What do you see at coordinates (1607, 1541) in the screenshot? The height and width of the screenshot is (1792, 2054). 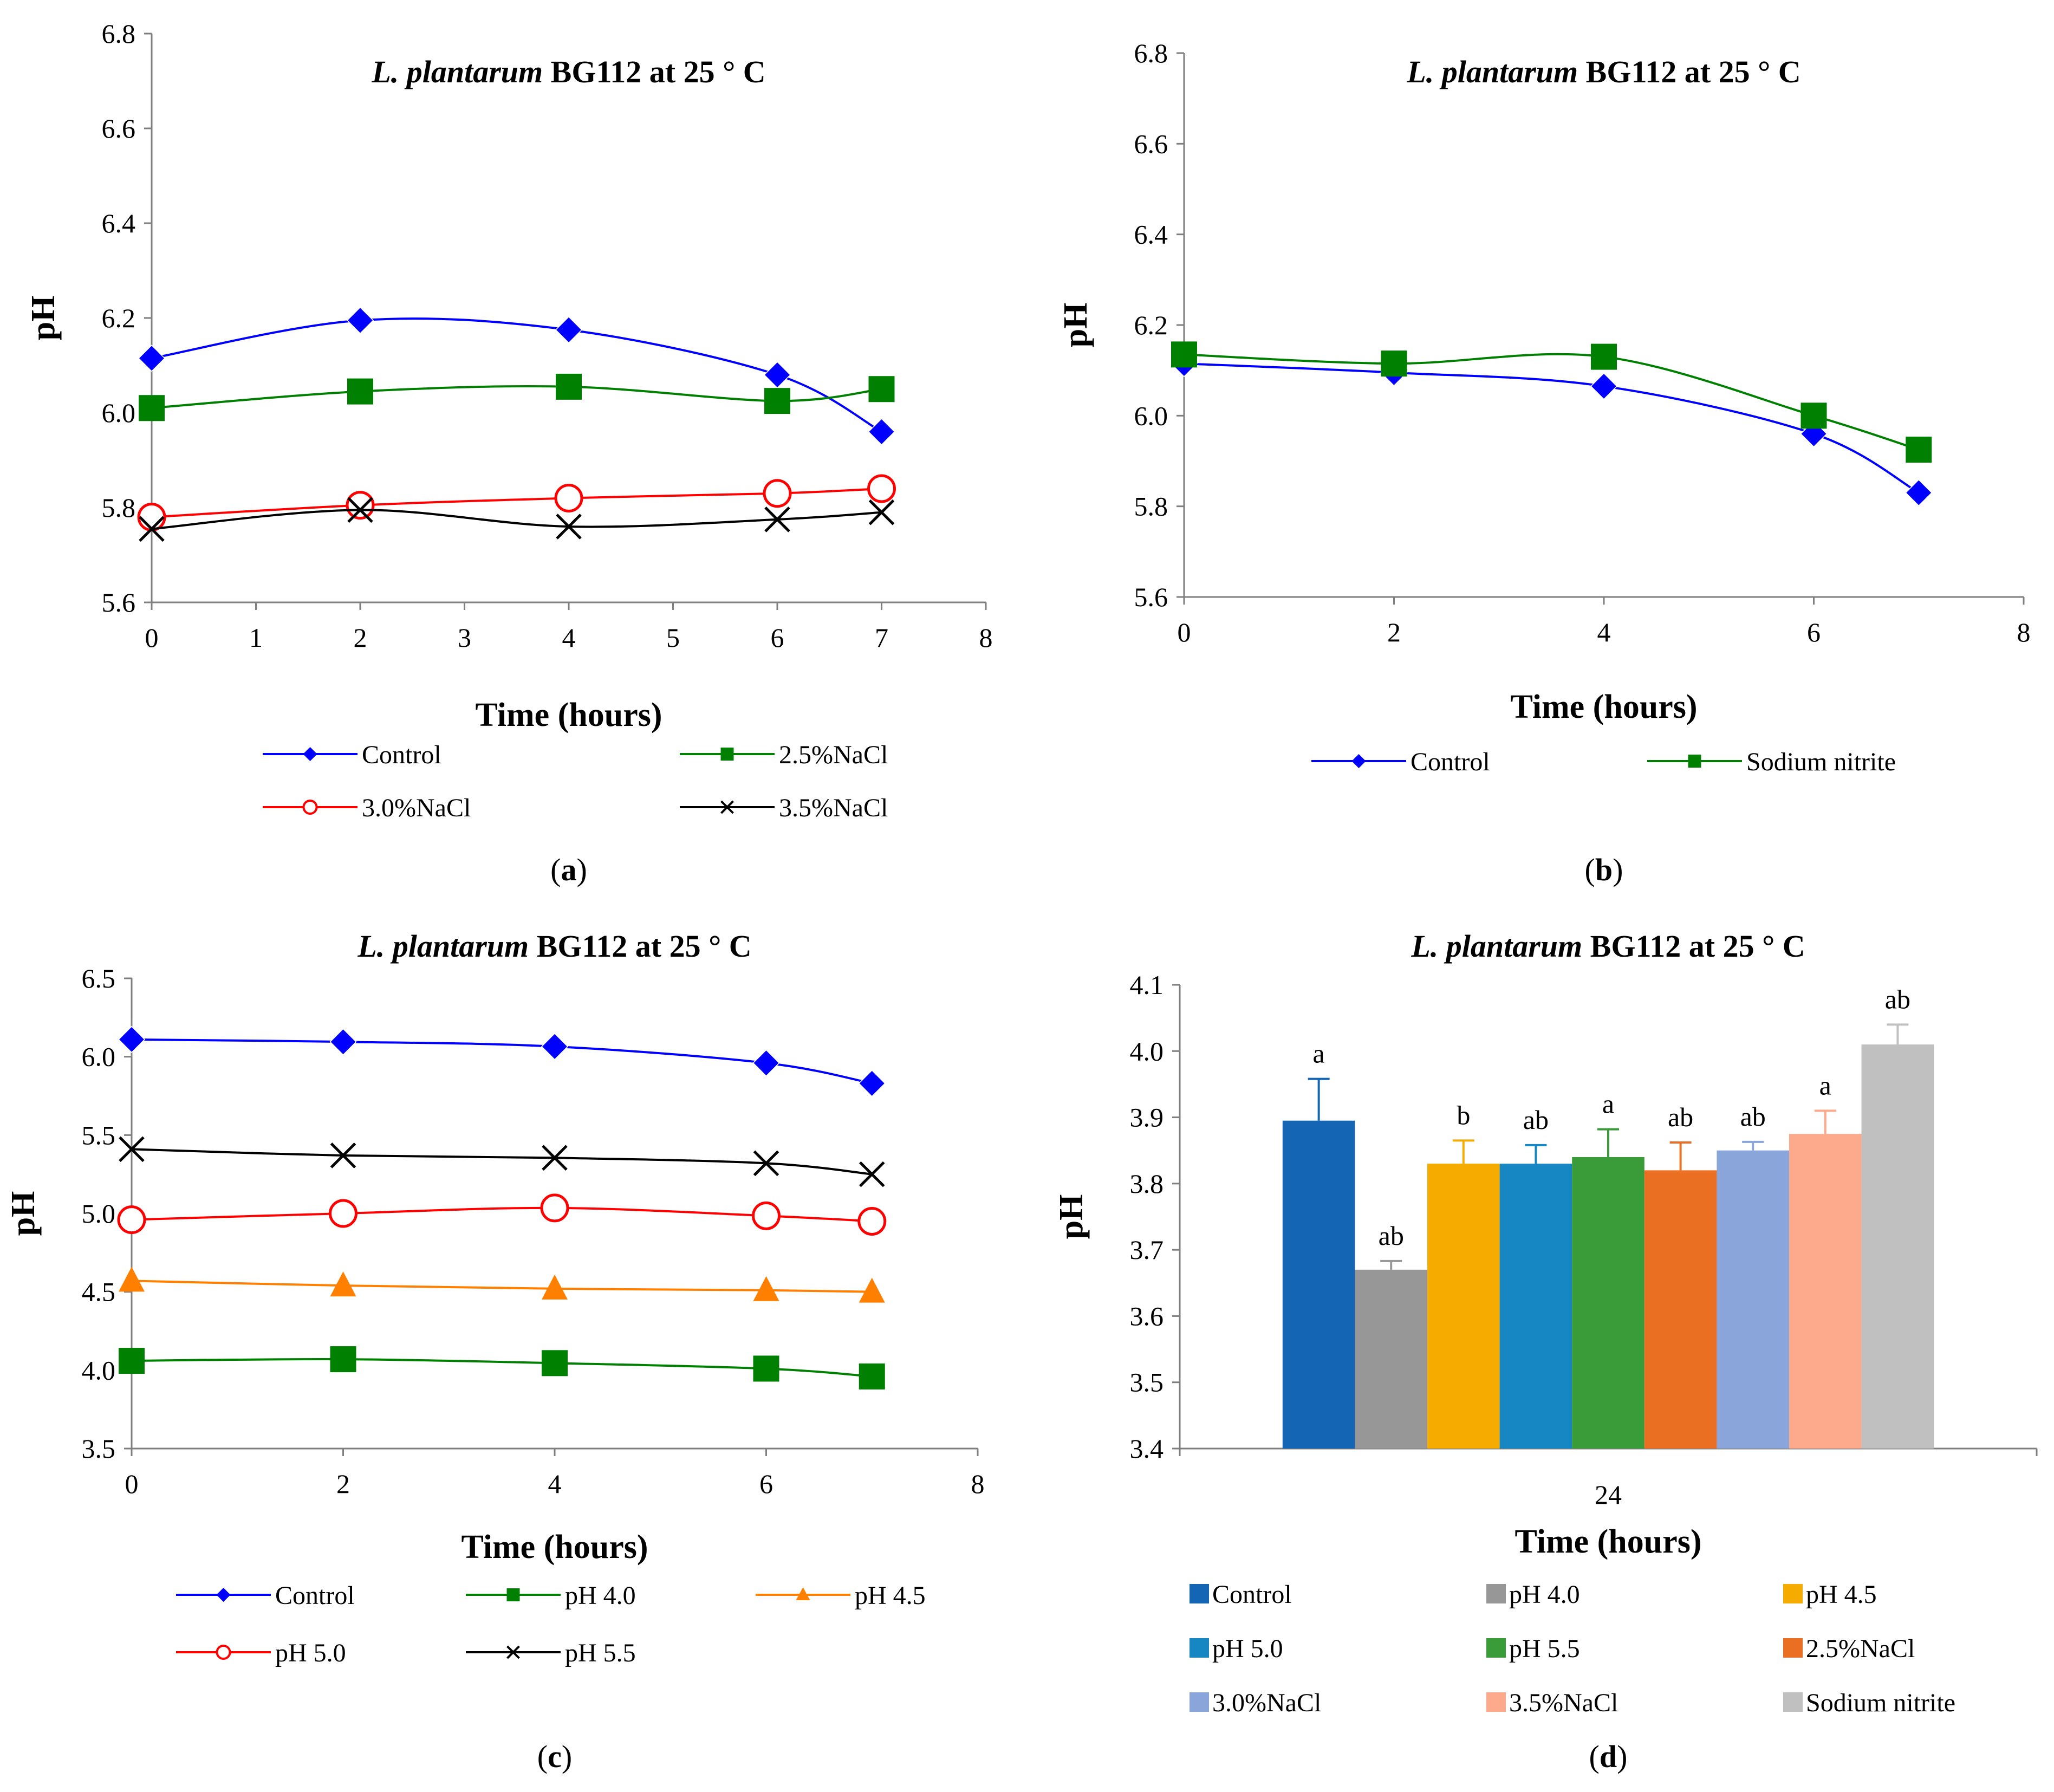 I see `chart-d-x-label: Time (hours)` at bounding box center [1607, 1541].